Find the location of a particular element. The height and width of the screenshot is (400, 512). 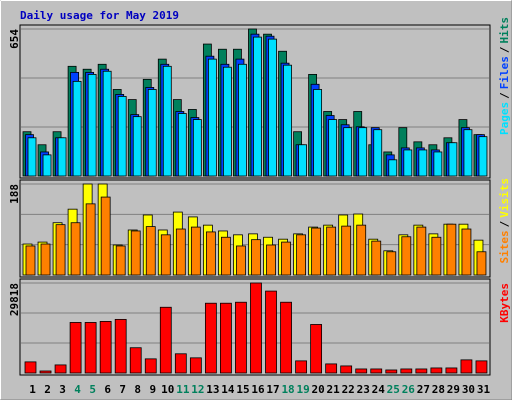

x-tick-label: 13 is located at coordinates (212, 389).